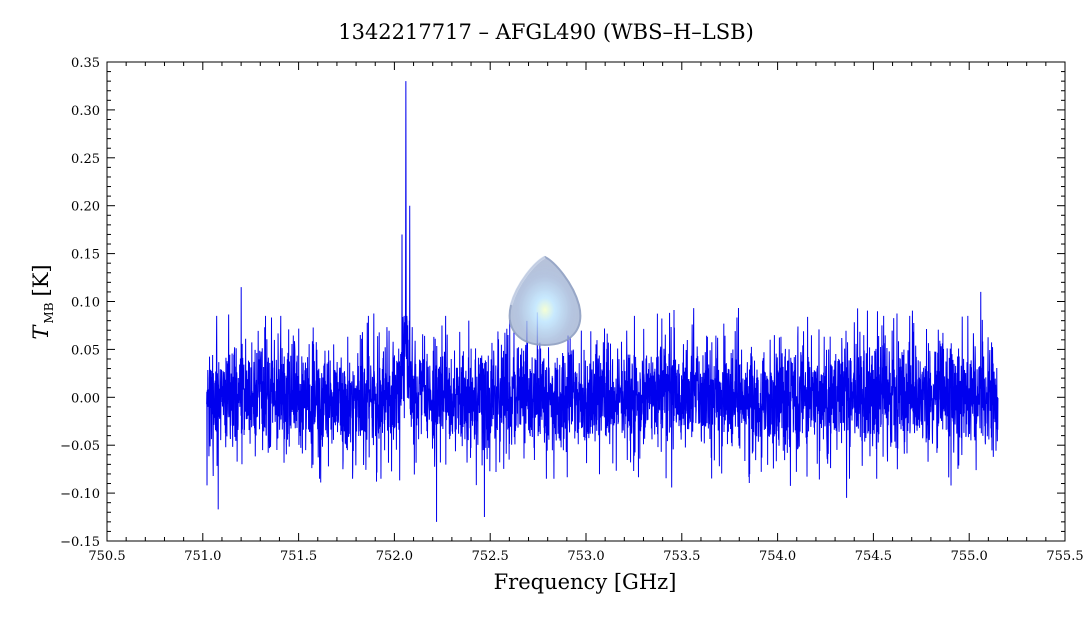  What do you see at coordinates (80, 494) in the screenshot?
I see `y-tick-label: −0.10` at bounding box center [80, 494].